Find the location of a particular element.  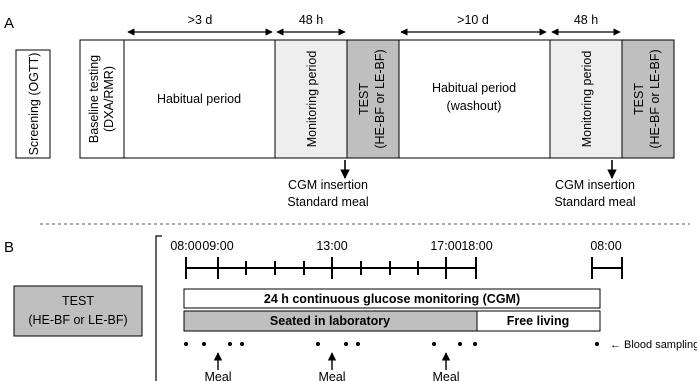

time-label-0800-next: 08:00 is located at coordinates (605, 246).